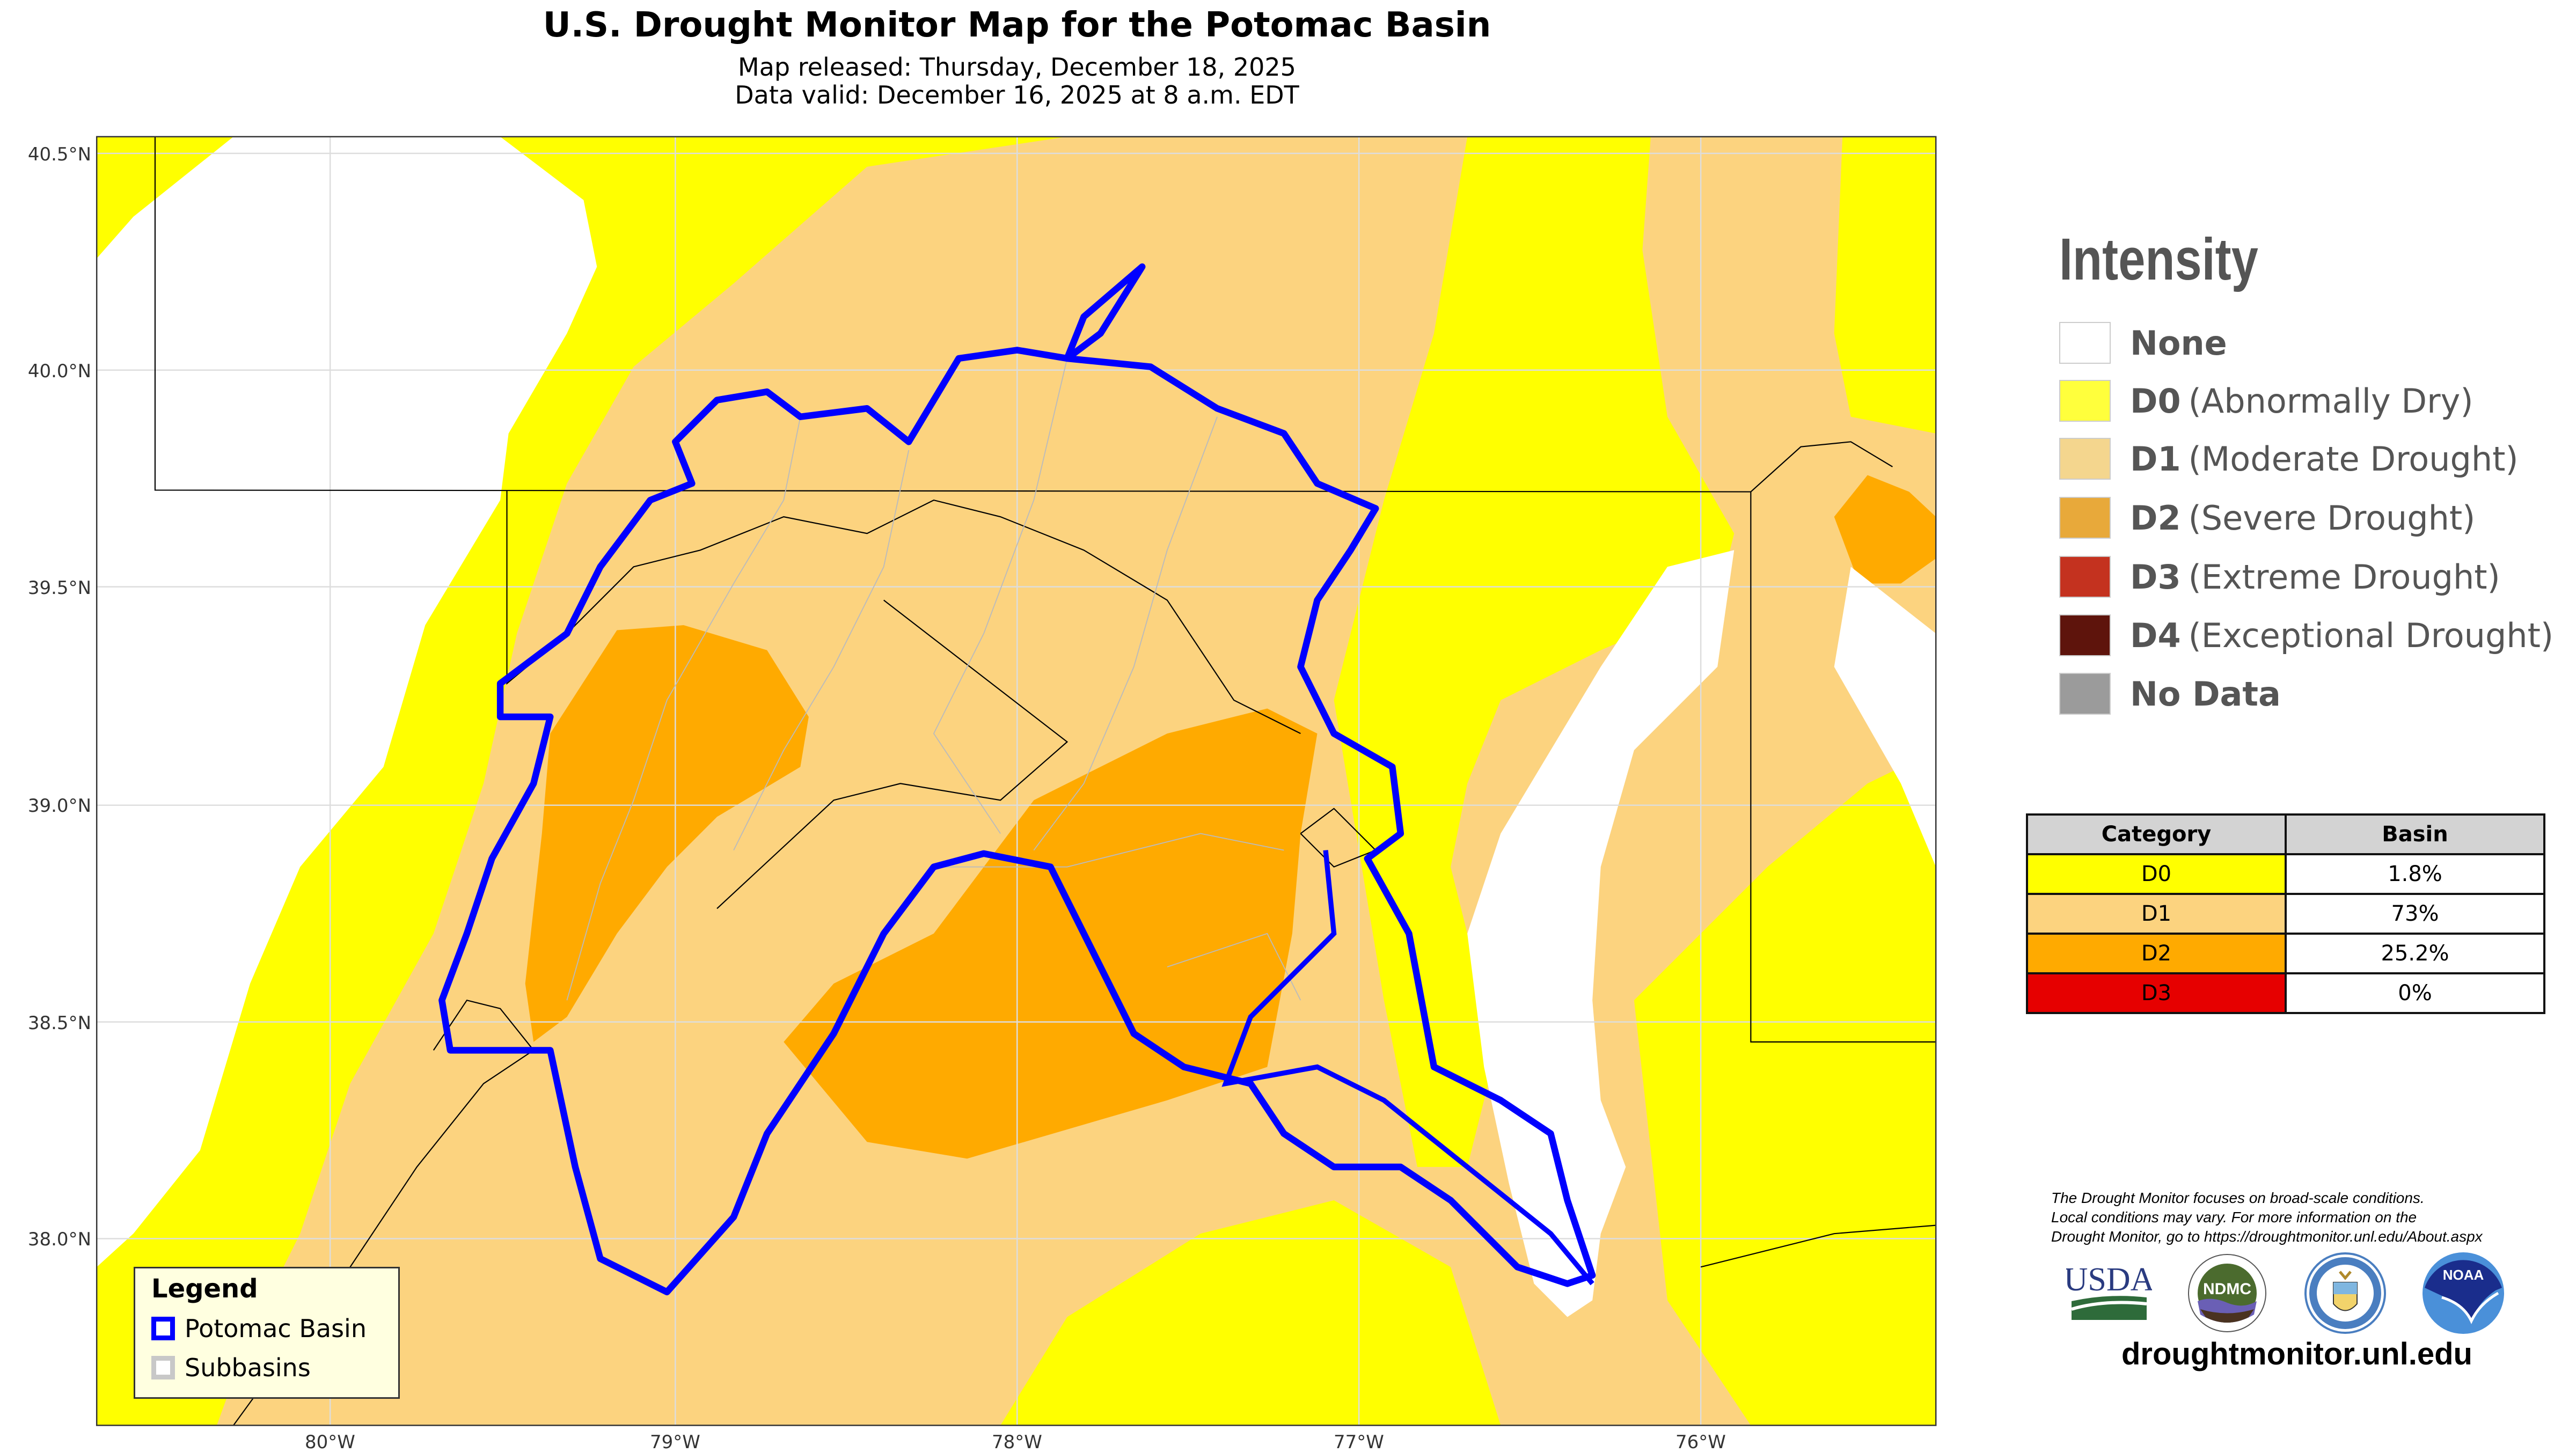 Image resolution: width=2576 pixels, height=1453 pixels. Describe the element at coordinates (2155, 635) in the screenshot. I see `intensity-code: D4` at that location.